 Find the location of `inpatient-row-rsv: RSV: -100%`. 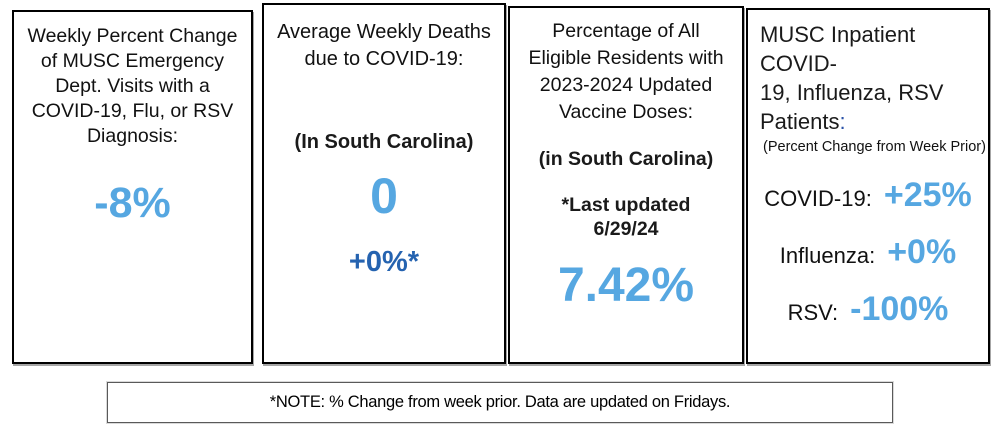

inpatient-row-rsv: RSV: -100% is located at coordinates (868, 310).